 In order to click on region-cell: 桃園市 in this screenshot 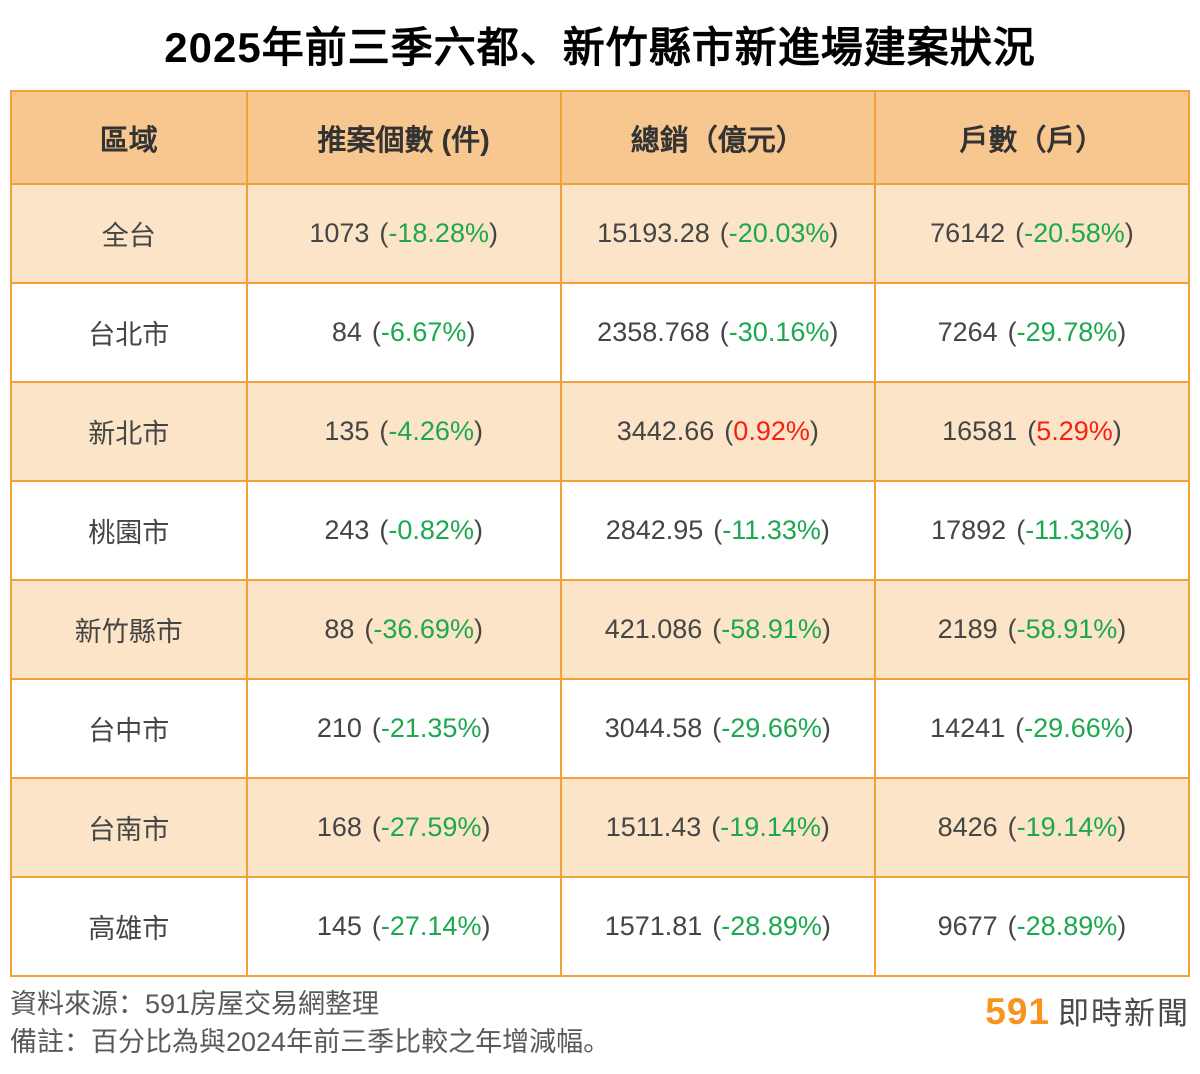, I will do `click(129, 530)`.